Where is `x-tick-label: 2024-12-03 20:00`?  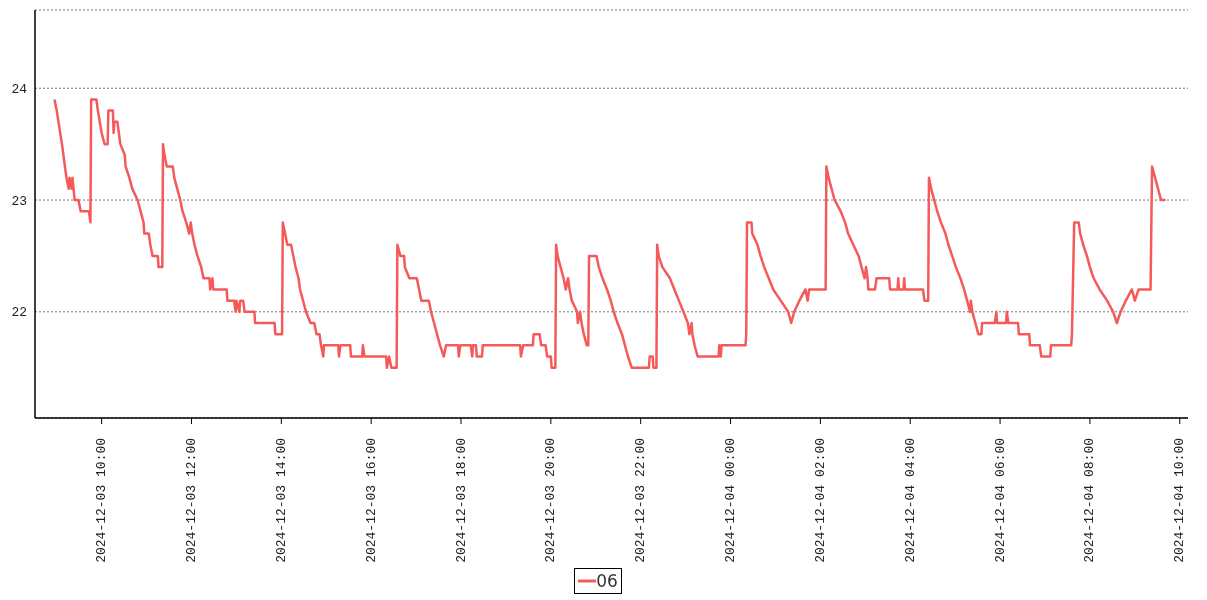
x-tick-label: 2024-12-03 20:00 is located at coordinates (551, 500).